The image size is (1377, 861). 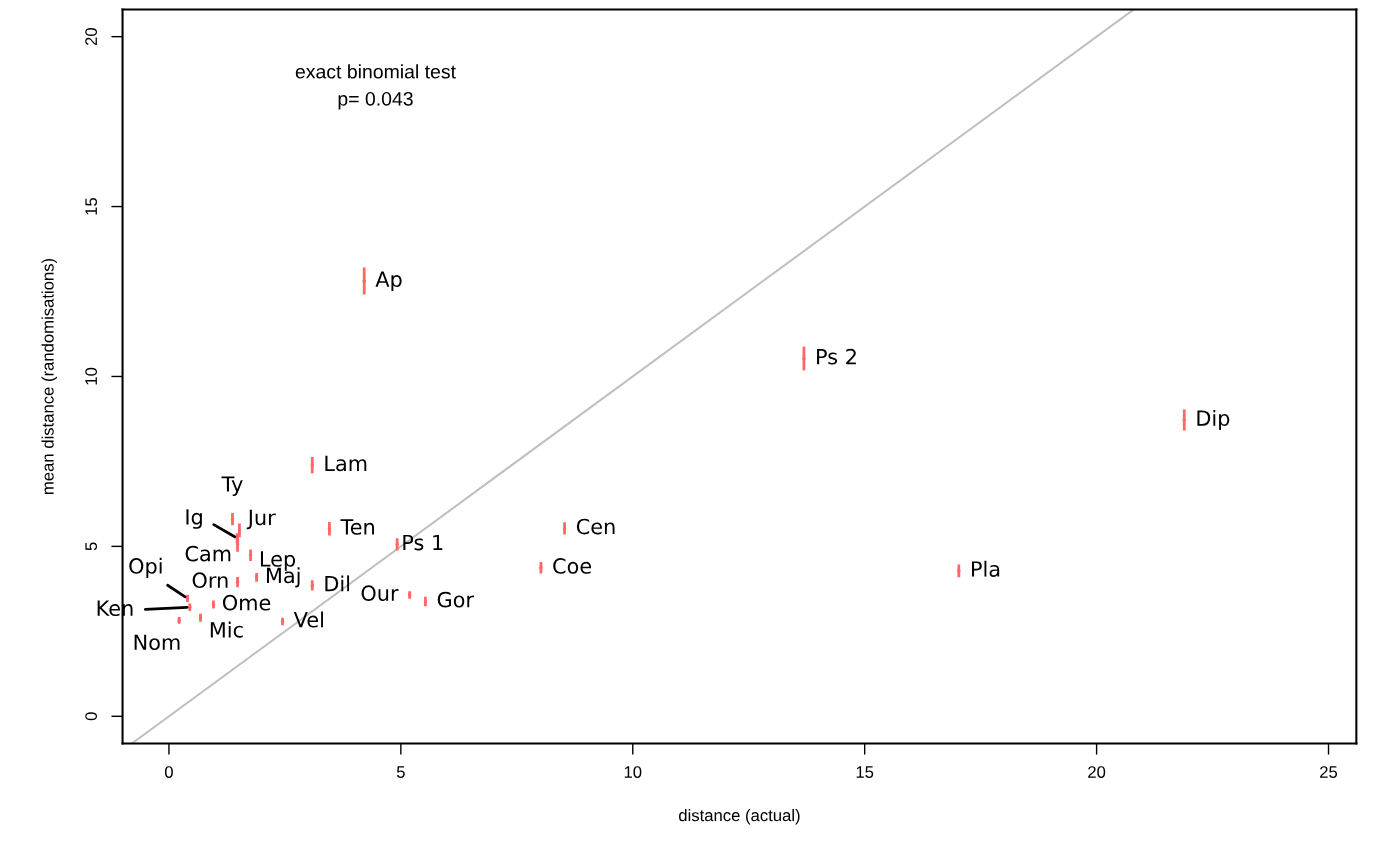 I want to click on annotation: Cam, so click(x=208, y=553).